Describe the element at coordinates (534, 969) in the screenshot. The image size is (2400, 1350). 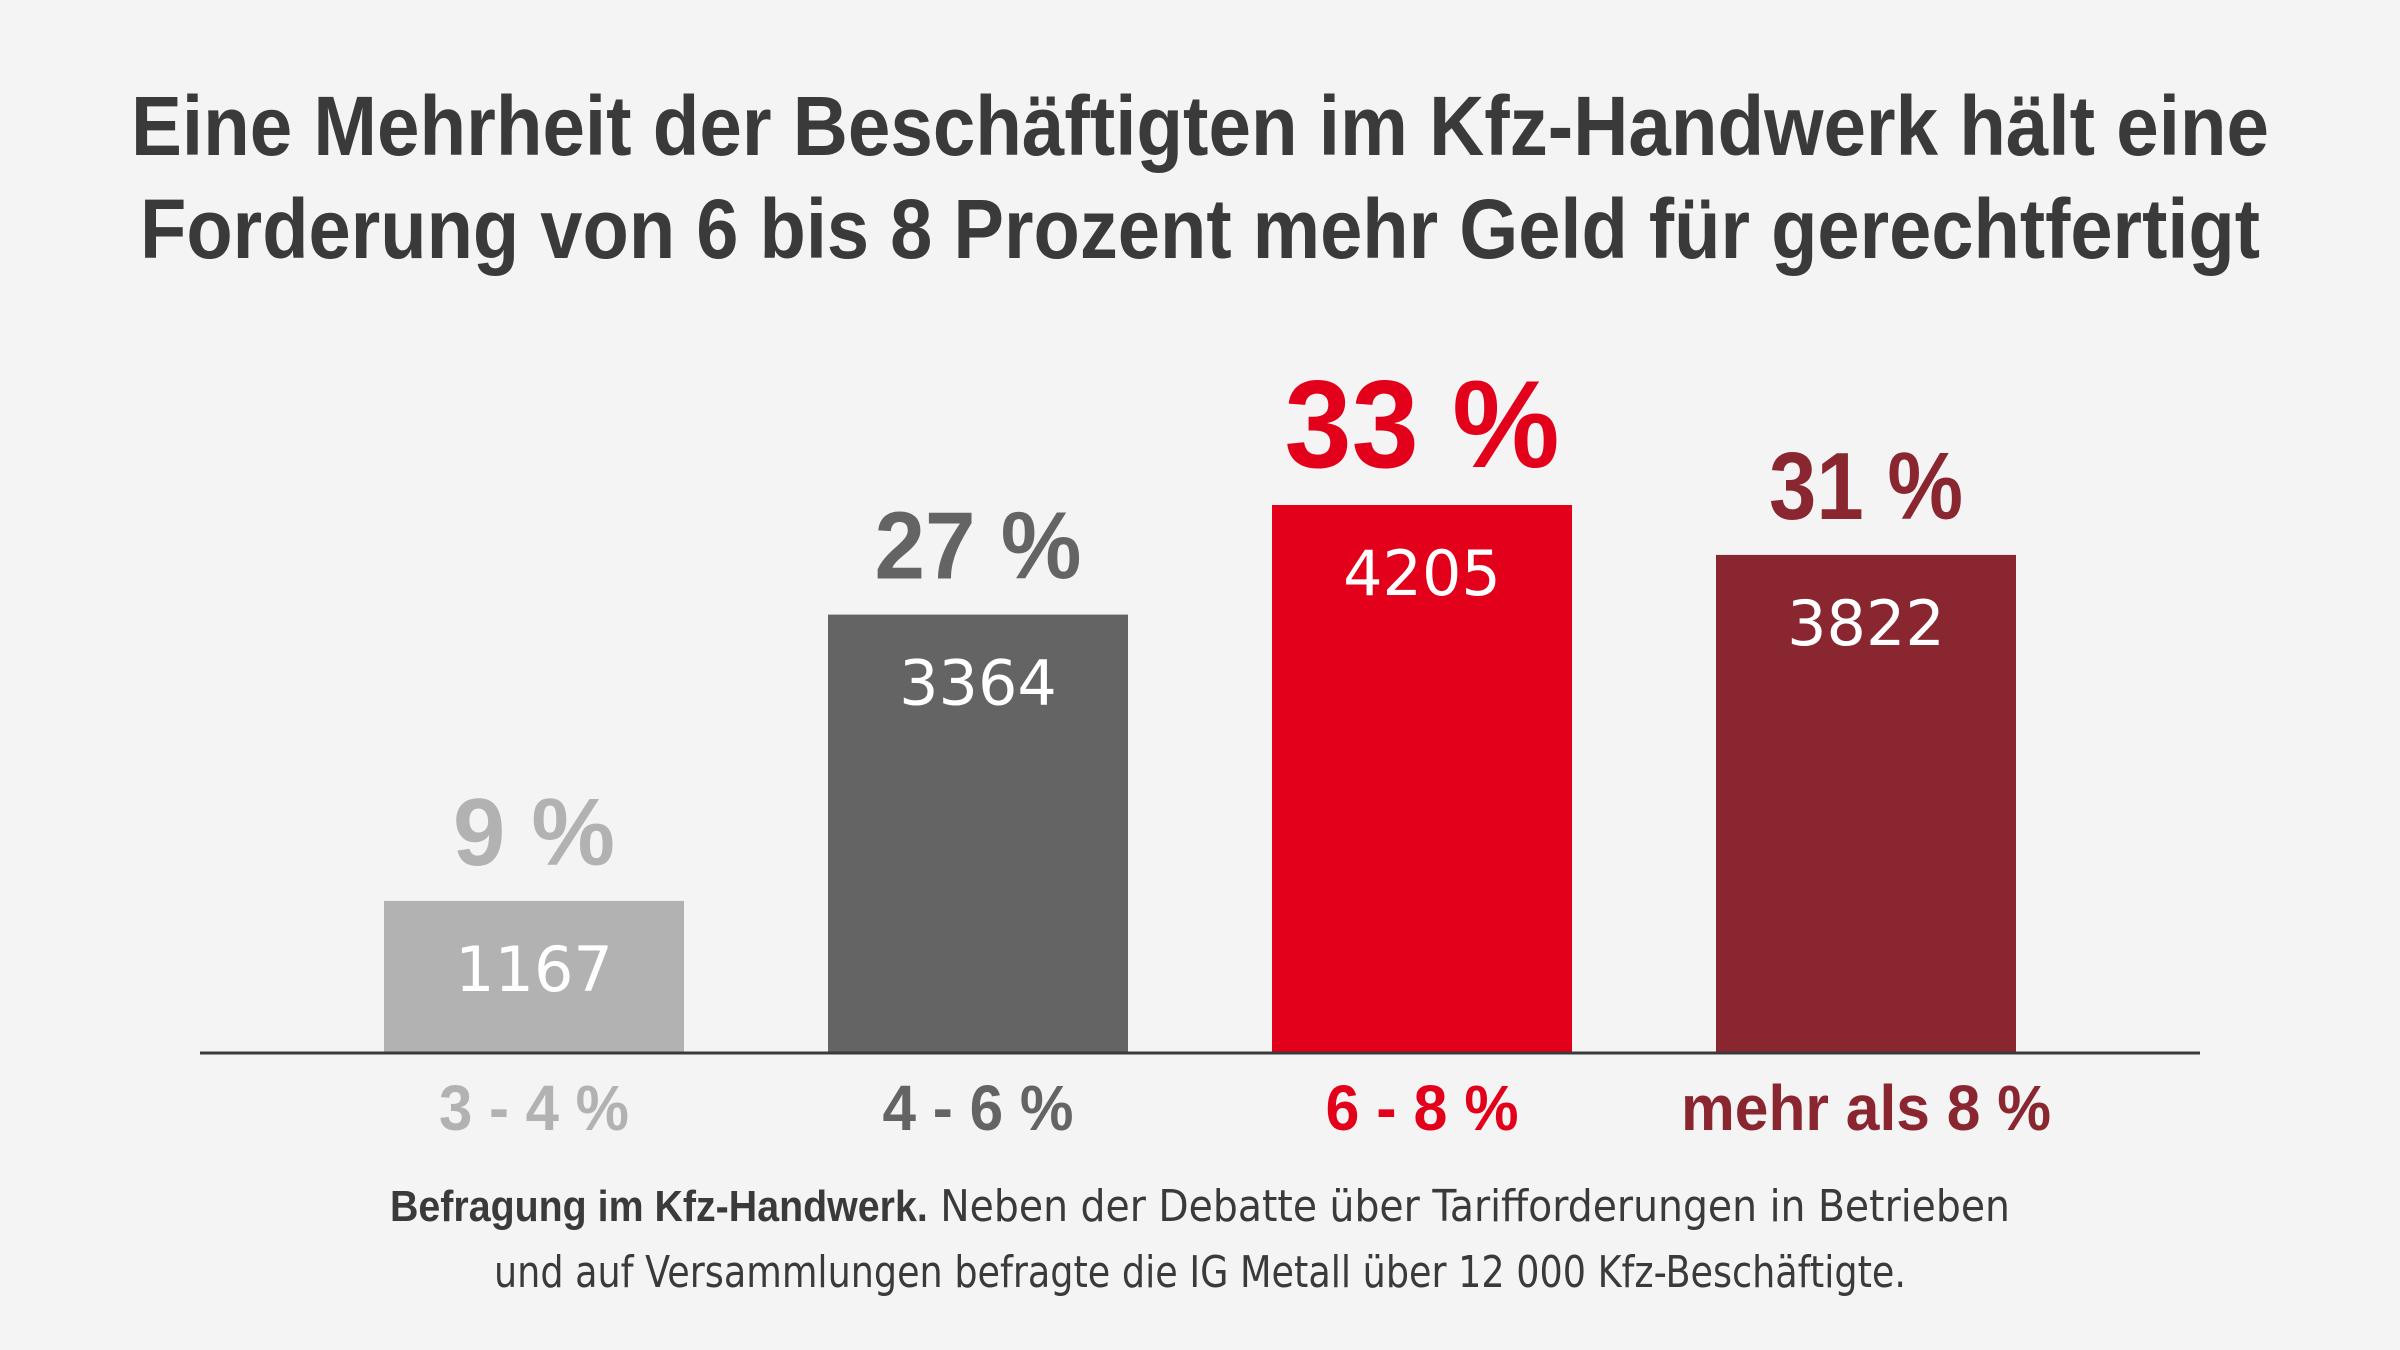
I see `bar-count-label: 1167` at that location.